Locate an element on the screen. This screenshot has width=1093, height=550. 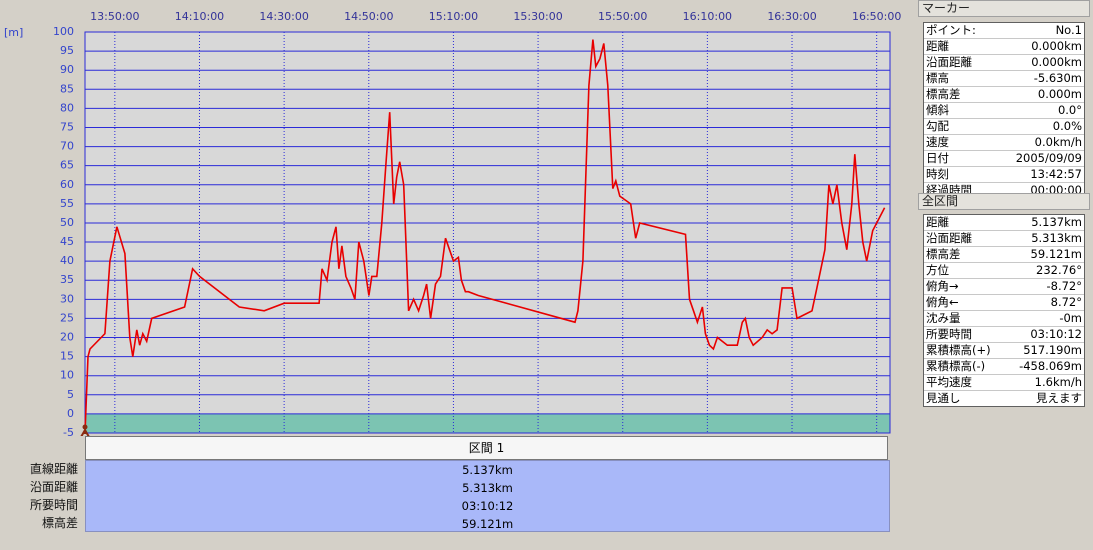
section-value: 5.313km is located at coordinates (487, 488).